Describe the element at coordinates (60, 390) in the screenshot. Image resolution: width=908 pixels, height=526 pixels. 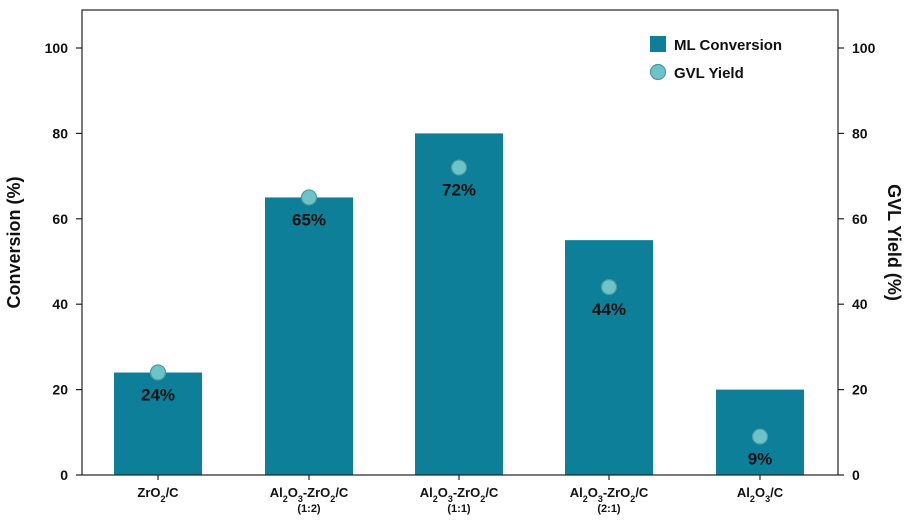
I see `left-tick-label: 20` at that location.